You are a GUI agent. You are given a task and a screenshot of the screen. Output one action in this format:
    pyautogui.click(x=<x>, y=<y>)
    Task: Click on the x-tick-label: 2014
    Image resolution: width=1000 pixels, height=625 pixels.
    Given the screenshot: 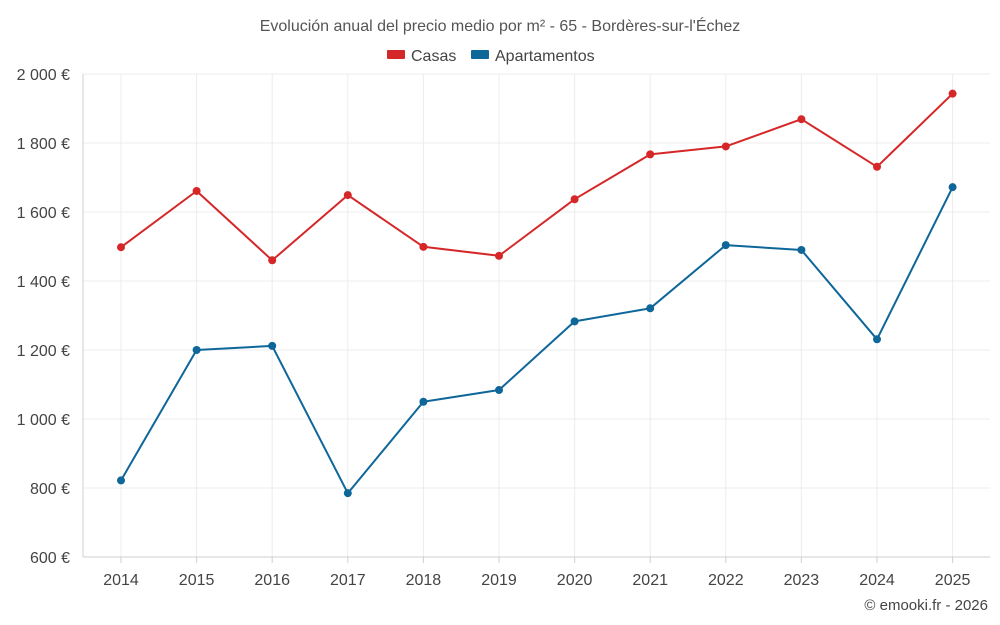 What is the action you would take?
    pyautogui.click(x=121, y=580)
    